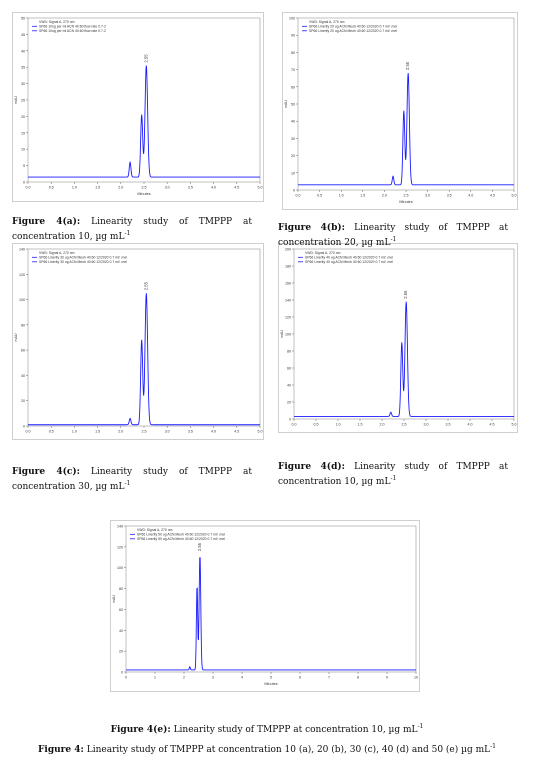  Describe the element at coordinates (358, 678) in the screenshot. I see `x-tick-label: 8` at that location.